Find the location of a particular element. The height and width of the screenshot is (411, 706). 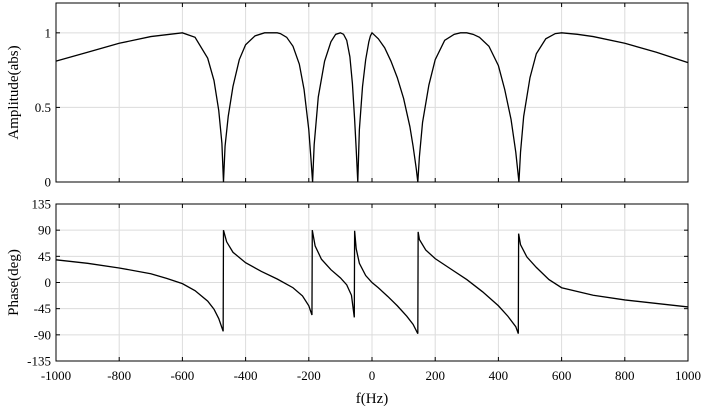

x-tick-label: 600 is located at coordinates (562, 375).